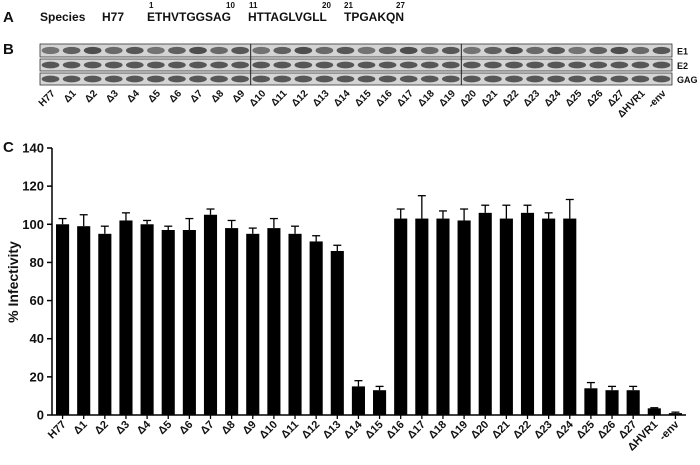 This screenshot has width=700, height=465. I want to click on x-tick-label: Δ6, so click(186, 428).